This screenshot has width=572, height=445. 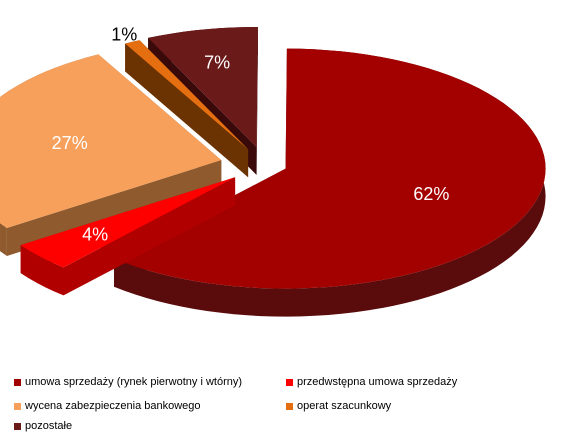 I want to click on slice-label: 7%, so click(x=217, y=63).